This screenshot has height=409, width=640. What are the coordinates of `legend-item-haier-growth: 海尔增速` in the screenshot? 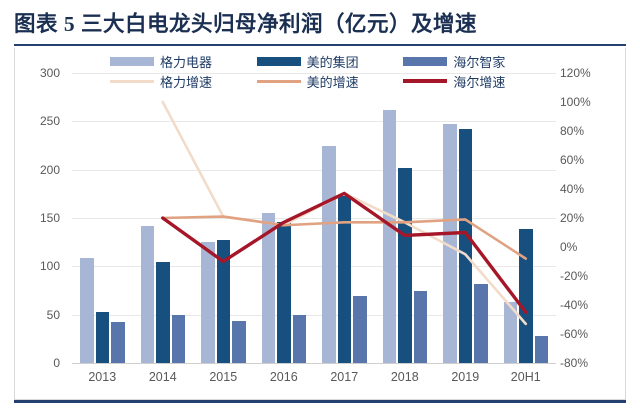 It's located at (476, 81).